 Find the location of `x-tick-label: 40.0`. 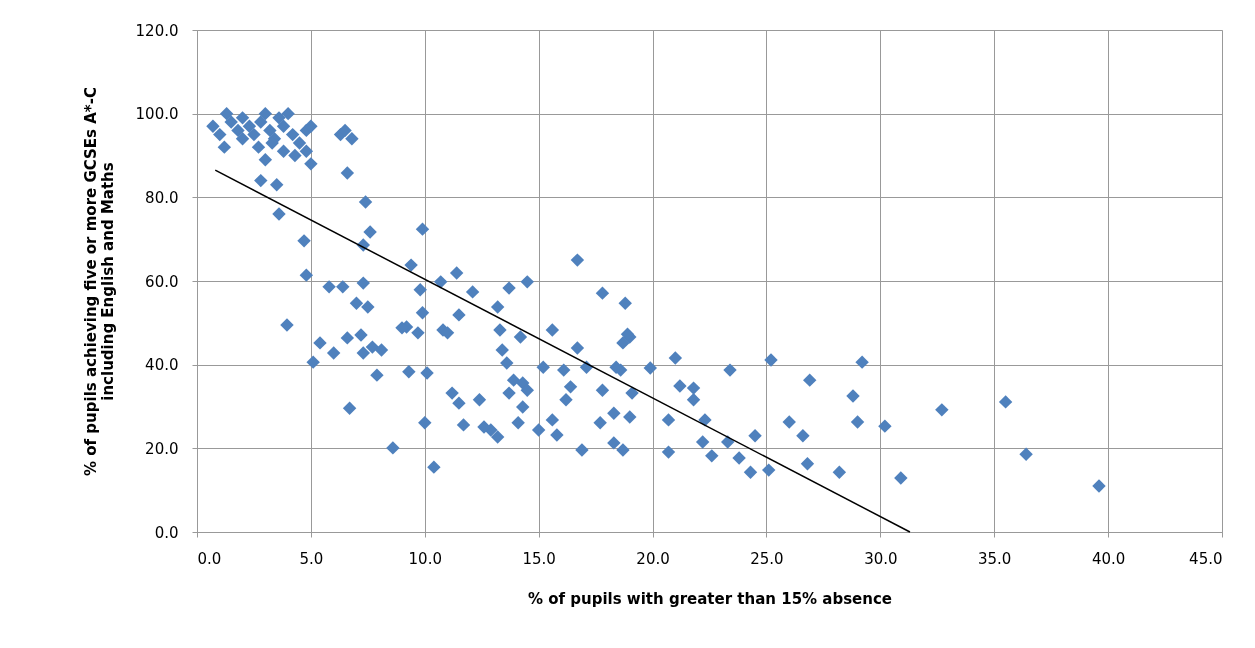

x-tick-label: 40.0 is located at coordinates (1108, 558).